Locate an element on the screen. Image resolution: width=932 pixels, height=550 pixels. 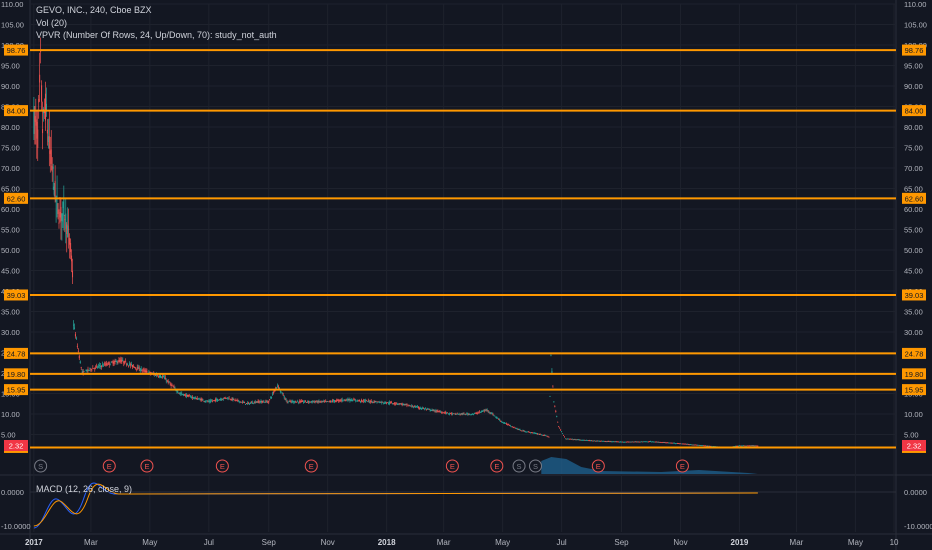
x-tick-label: 2019 is located at coordinates (740, 542).